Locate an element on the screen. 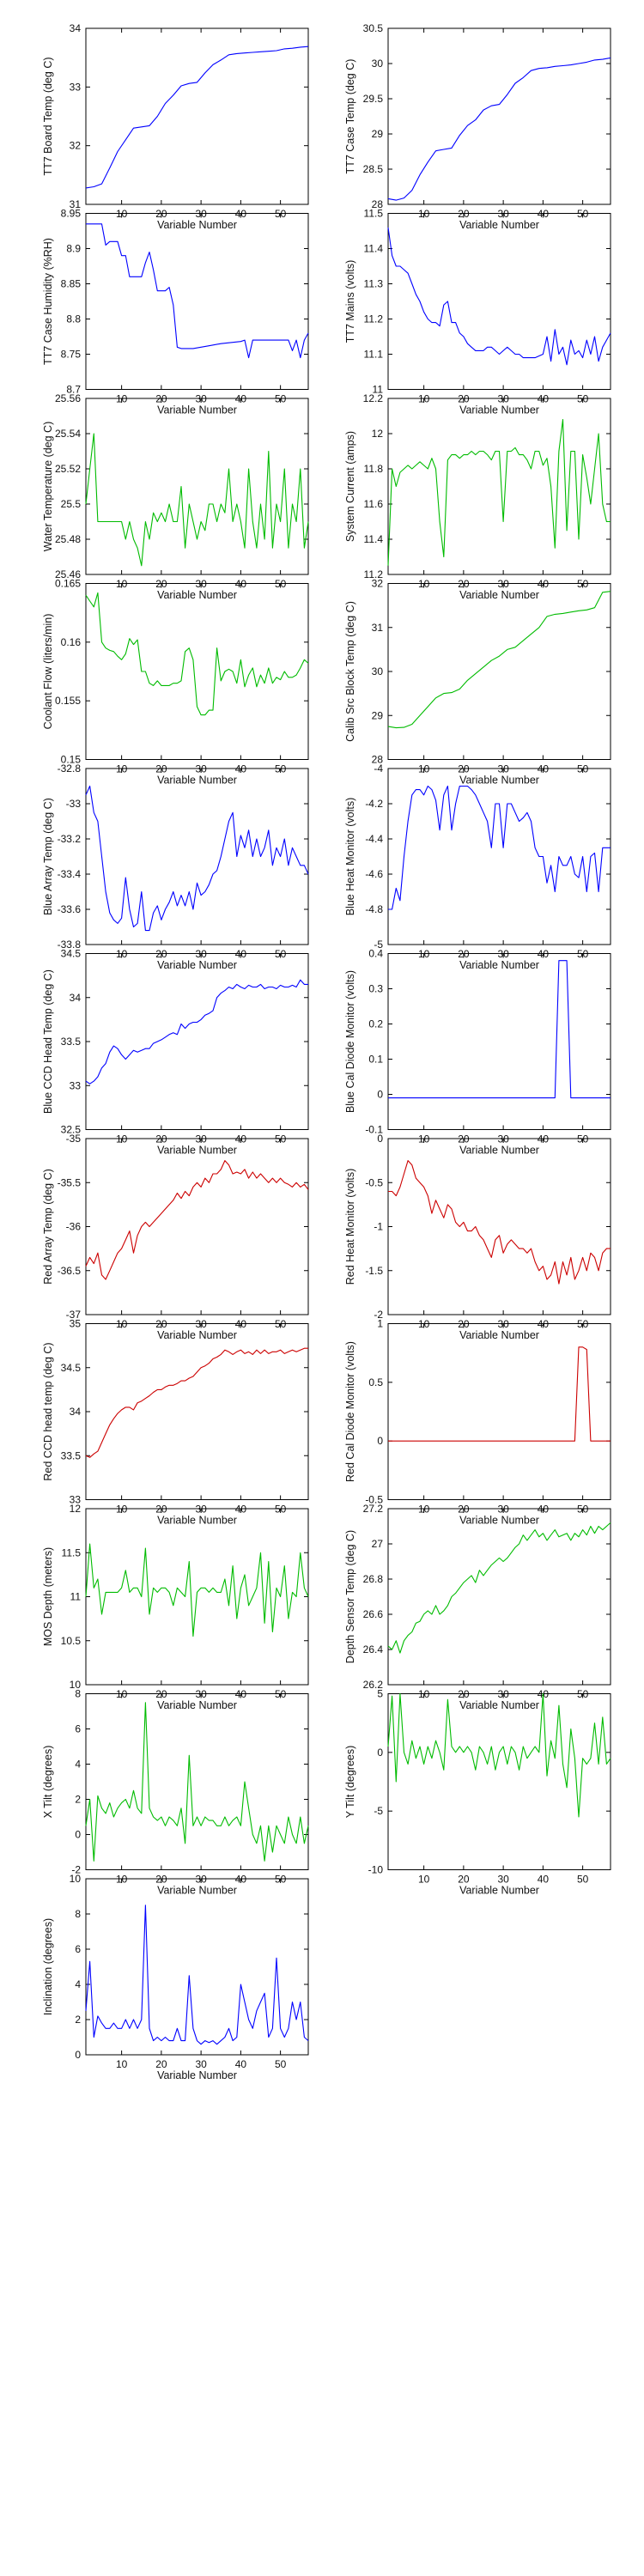 This screenshot has height=2576, width=644. chart-5-ytick-label: 12.2 is located at coordinates (374, 398).